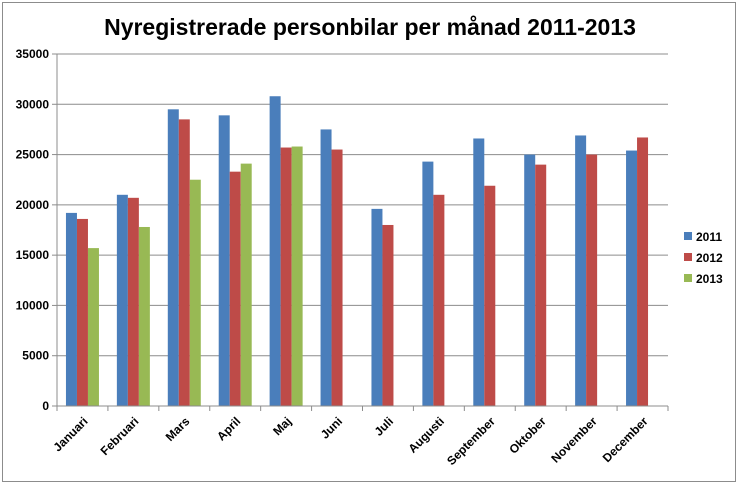  What do you see at coordinates (388, 315) in the screenshot?
I see `bar-2012-juli` at bounding box center [388, 315].